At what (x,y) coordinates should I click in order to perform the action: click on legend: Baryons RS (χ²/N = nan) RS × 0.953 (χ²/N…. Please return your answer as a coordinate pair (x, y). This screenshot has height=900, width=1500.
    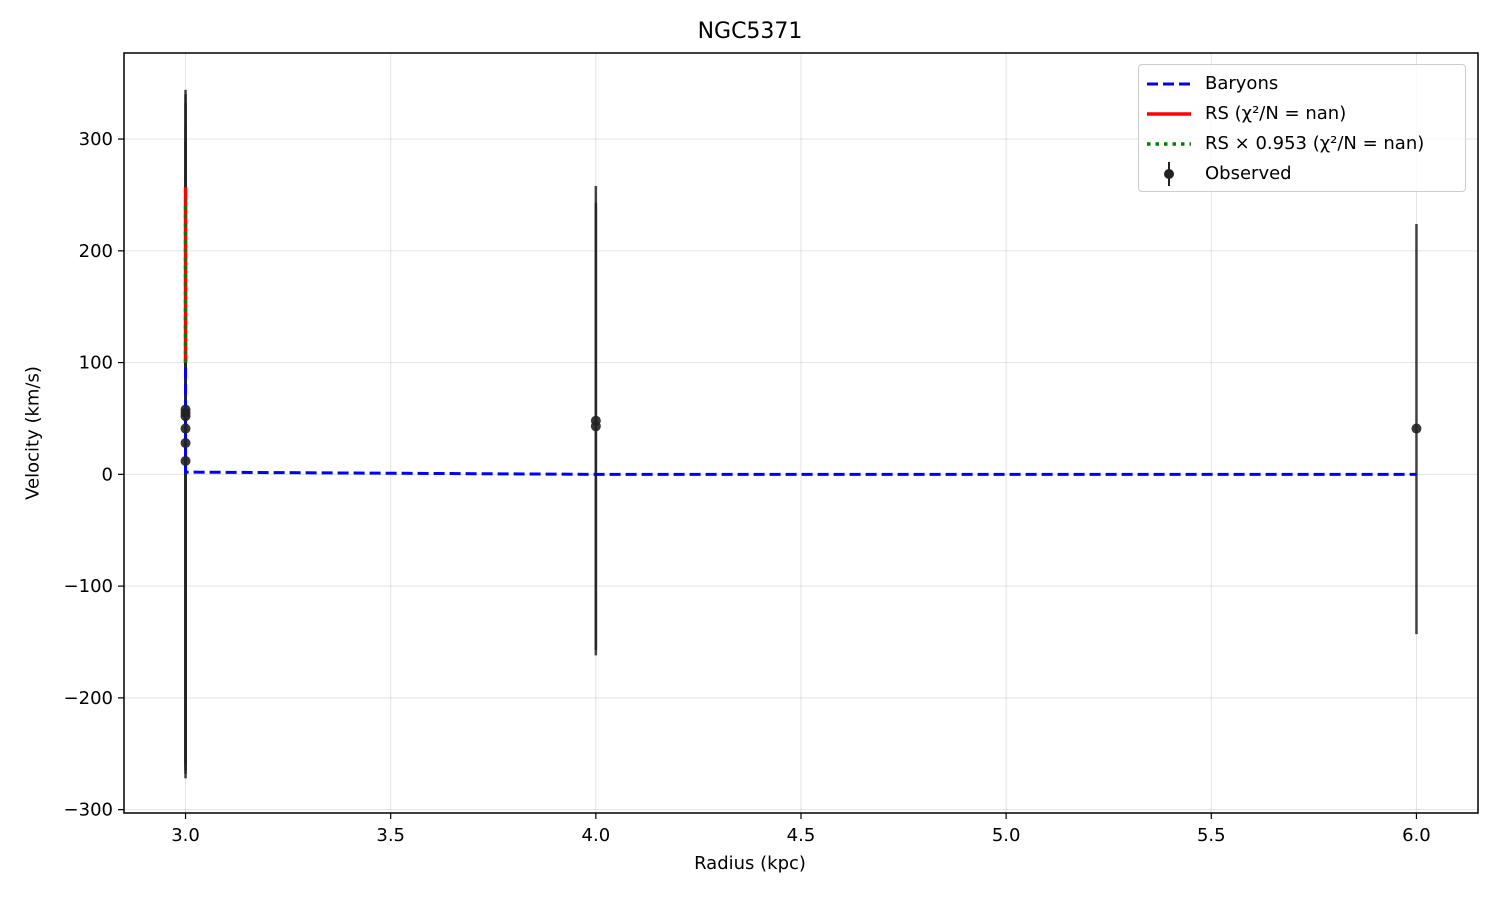
    Looking at the image, I should click on (1302, 128).